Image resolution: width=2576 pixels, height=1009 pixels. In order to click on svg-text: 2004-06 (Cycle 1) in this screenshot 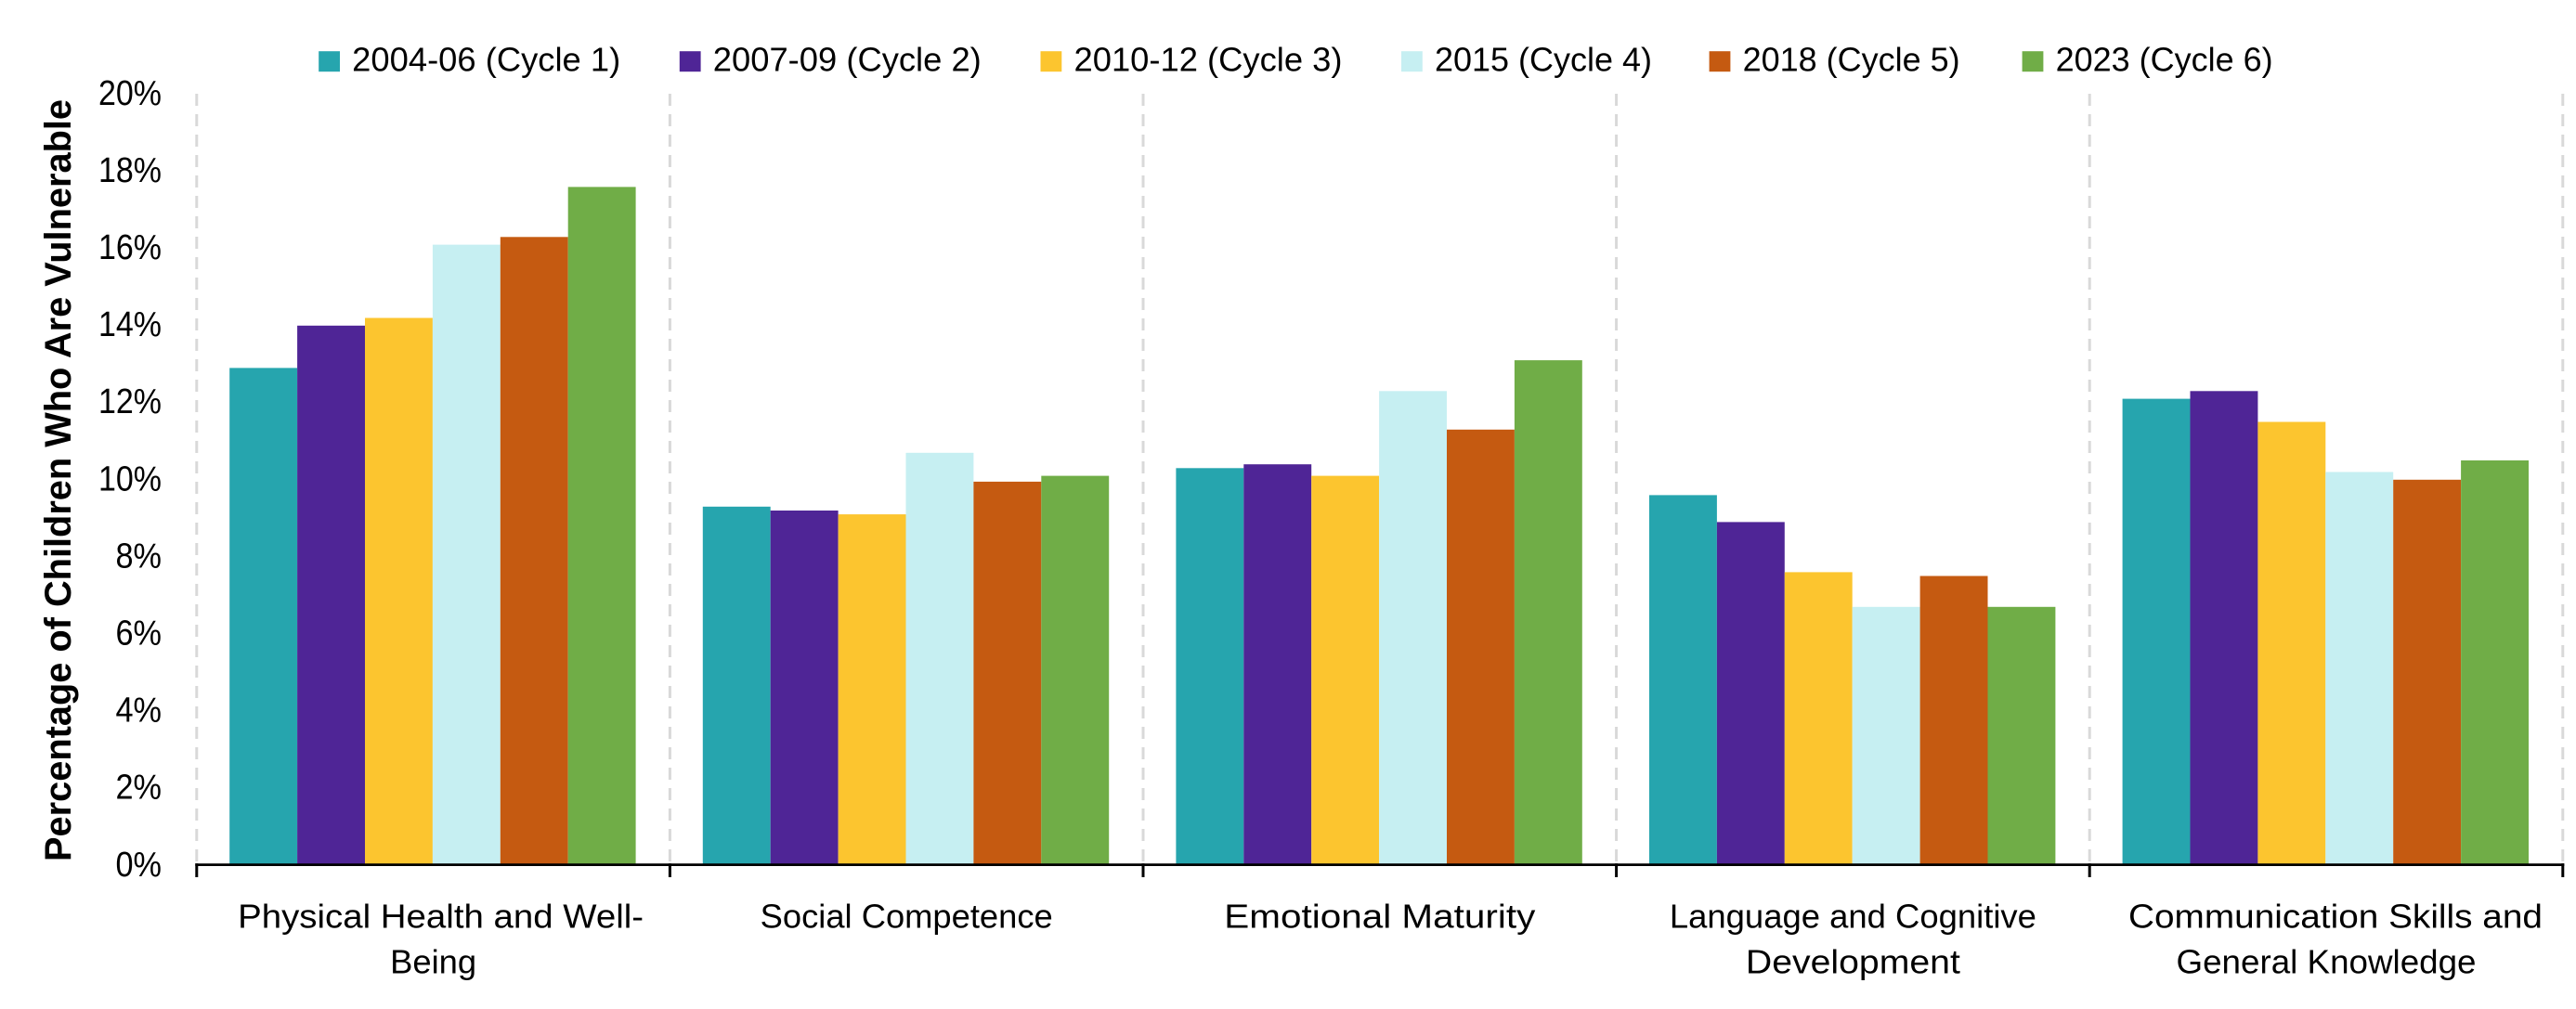, I will do `click(486, 60)`.